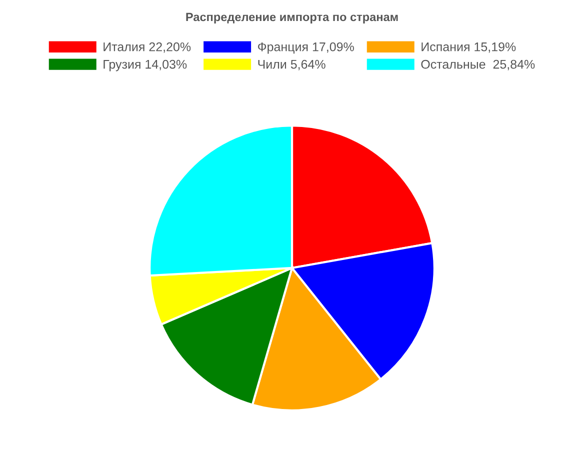  Describe the element at coordinates (306, 48) in the screenshot. I see `legend-label: Франция 17,09%` at that location.